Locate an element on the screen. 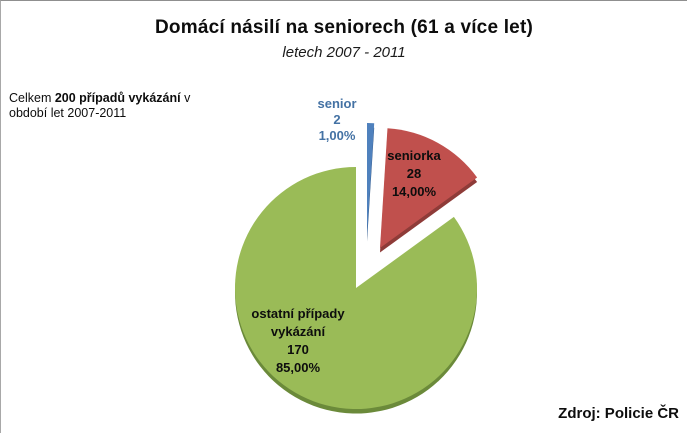 This screenshot has height=433, width=687. slice-label-ostatni-pct: 85,00% is located at coordinates (298, 367).